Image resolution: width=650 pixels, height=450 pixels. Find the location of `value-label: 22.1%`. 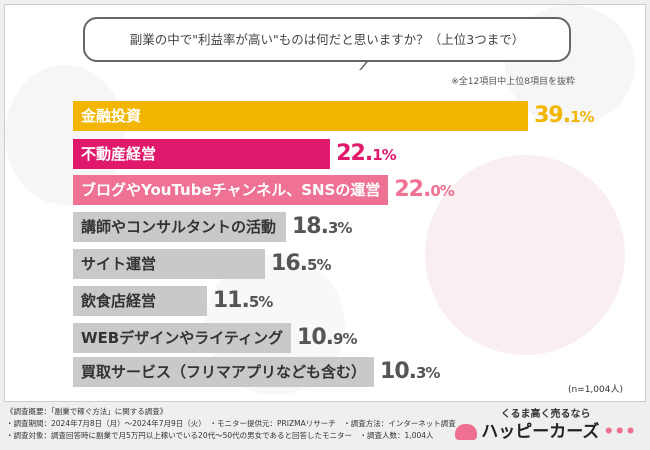

value-label: 22.1% is located at coordinates (366, 153).